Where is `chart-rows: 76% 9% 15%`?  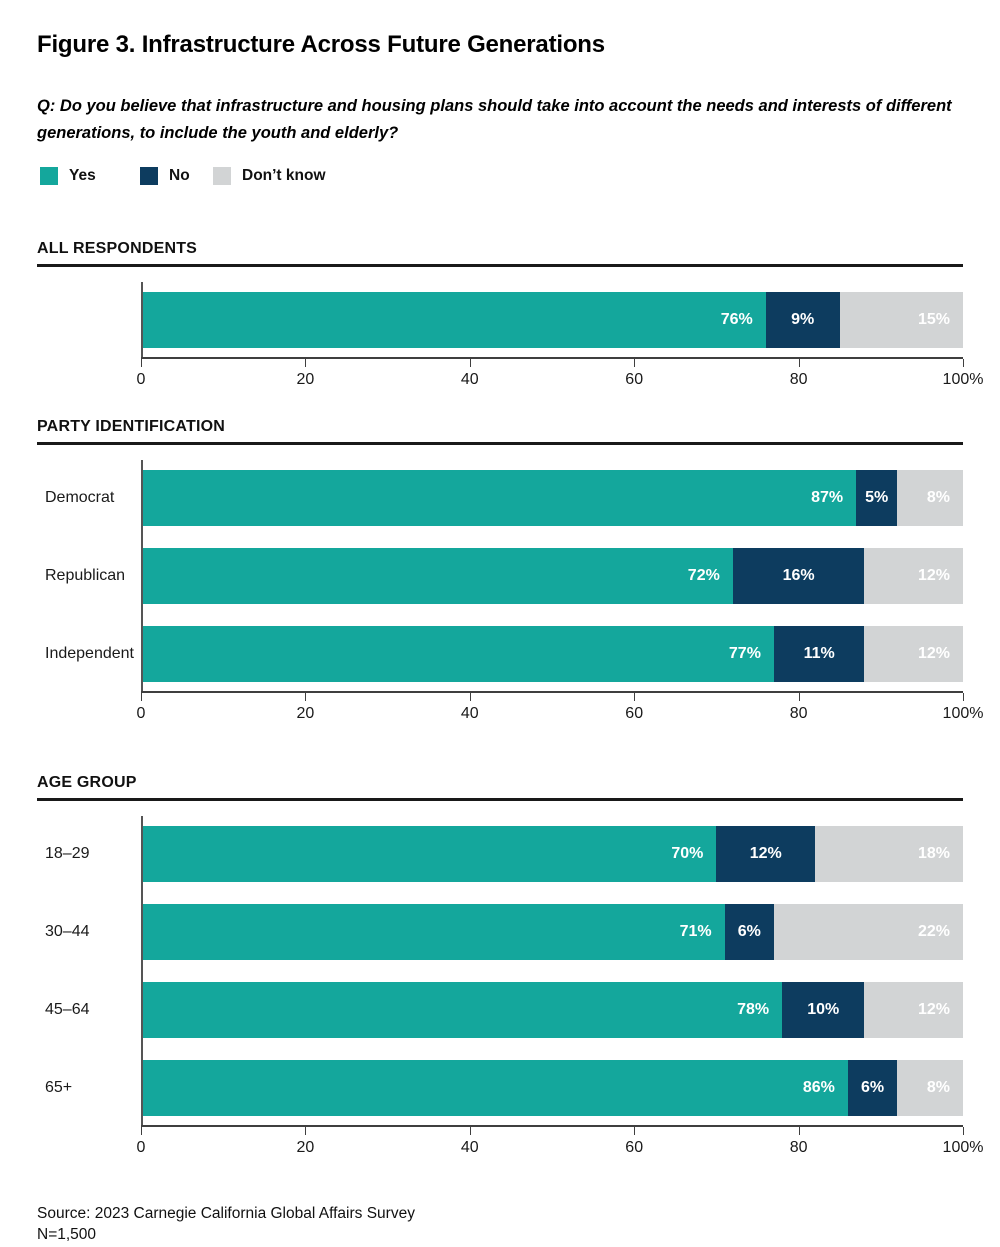 chart-rows: 76% 9% 15% is located at coordinates (500, 320).